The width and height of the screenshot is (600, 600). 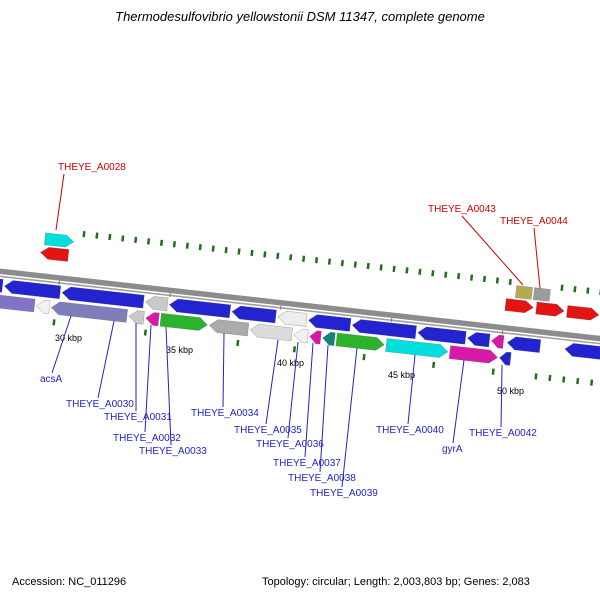 What do you see at coordinates (503, 433) in the screenshot?
I see `gene-label-THEYE_A0042: THEYE_A0042` at bounding box center [503, 433].